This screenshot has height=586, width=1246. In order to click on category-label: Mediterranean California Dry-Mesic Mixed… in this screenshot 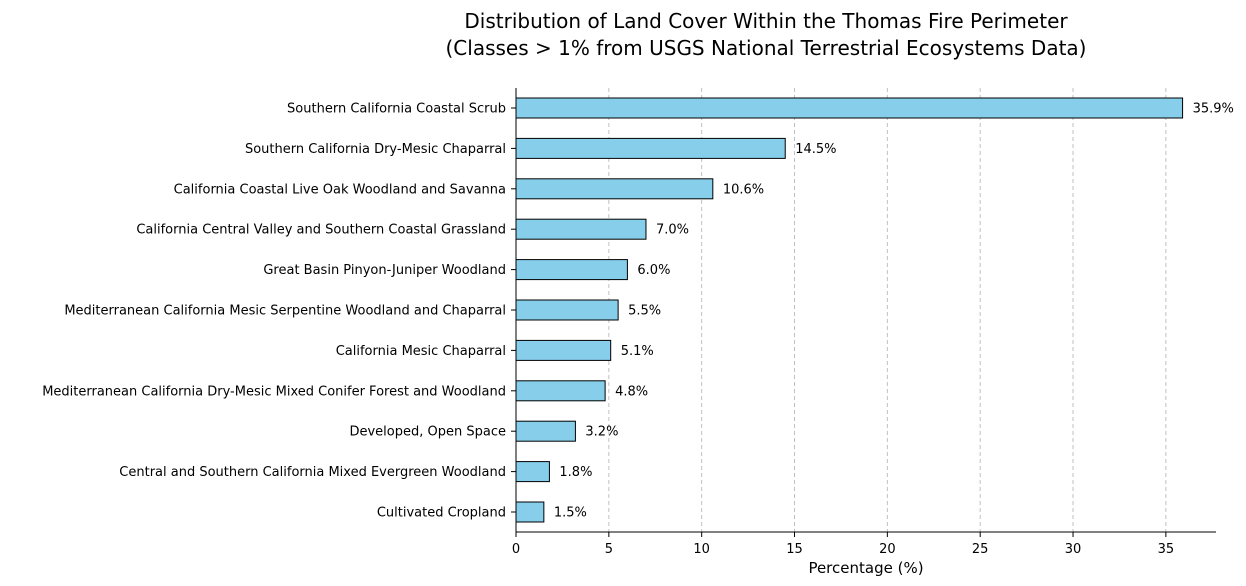, I will do `click(274, 391)`.